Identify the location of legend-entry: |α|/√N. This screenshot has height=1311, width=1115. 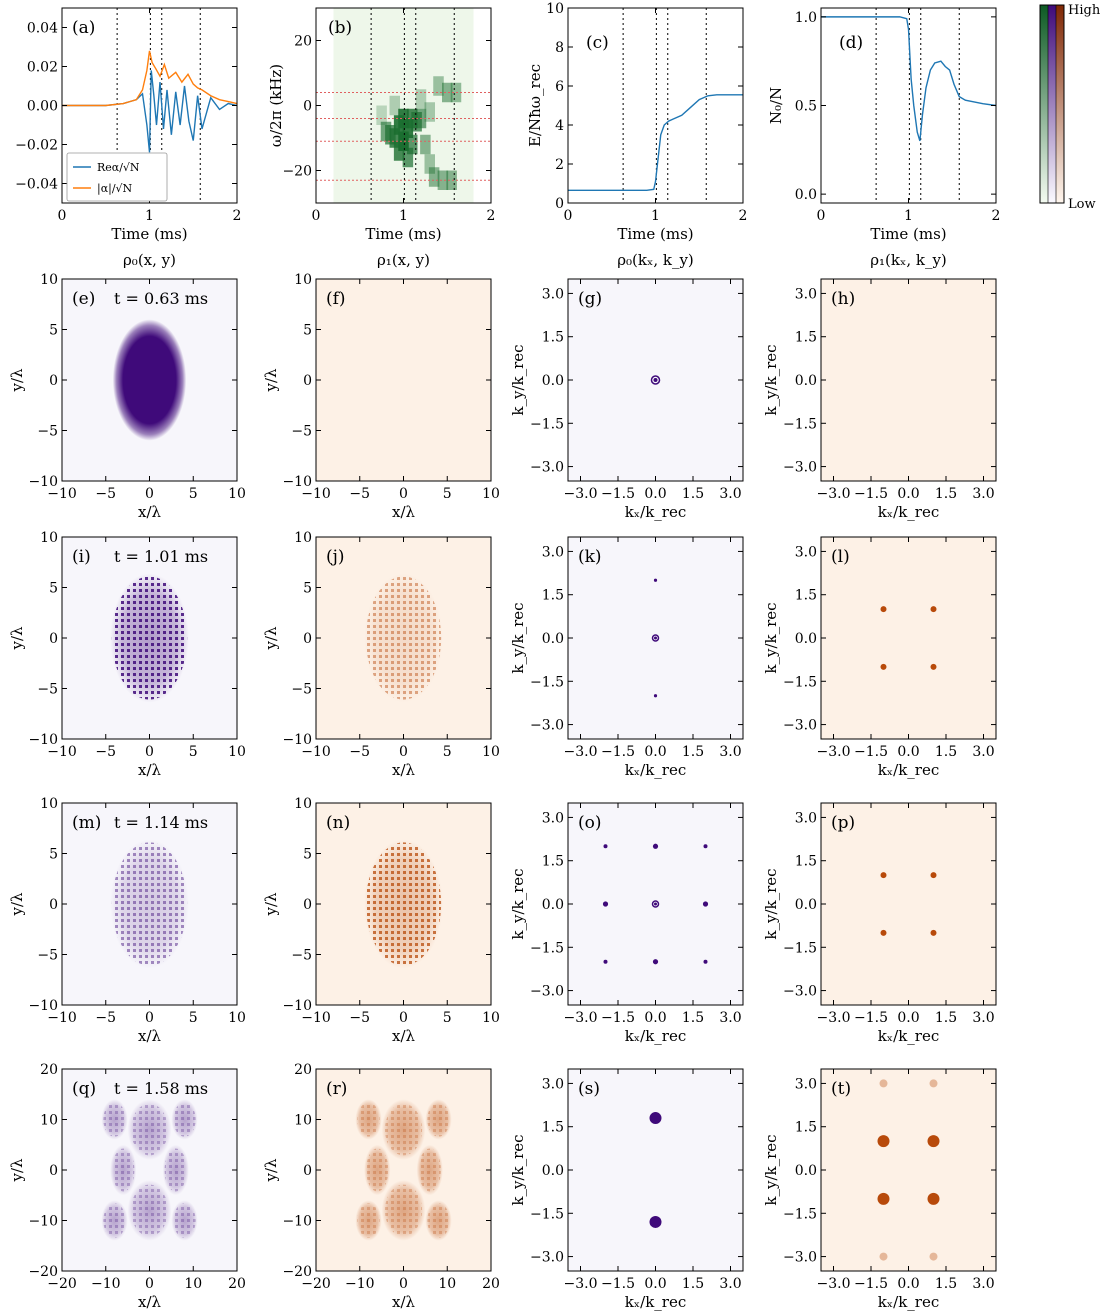
(115, 189).